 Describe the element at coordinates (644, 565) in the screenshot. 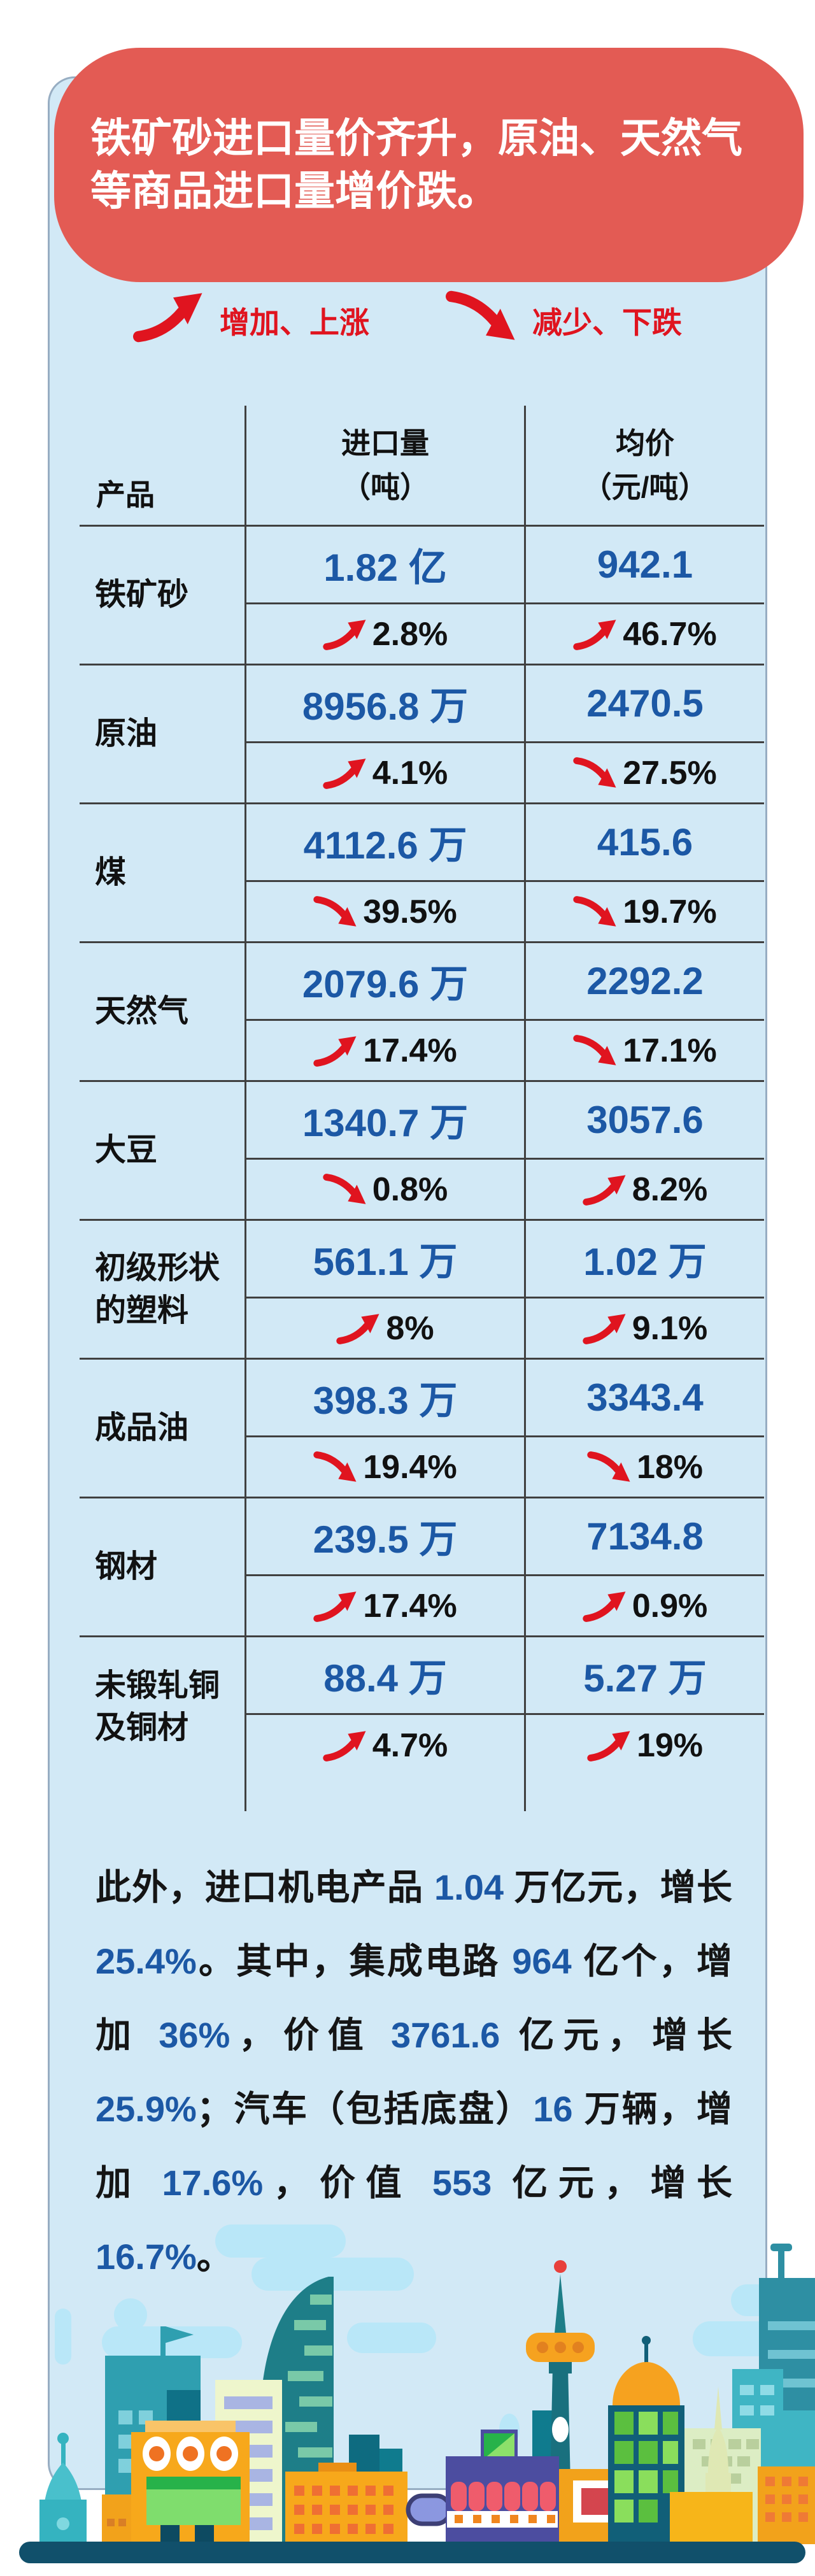

I see `price-value: 942.1` at that location.